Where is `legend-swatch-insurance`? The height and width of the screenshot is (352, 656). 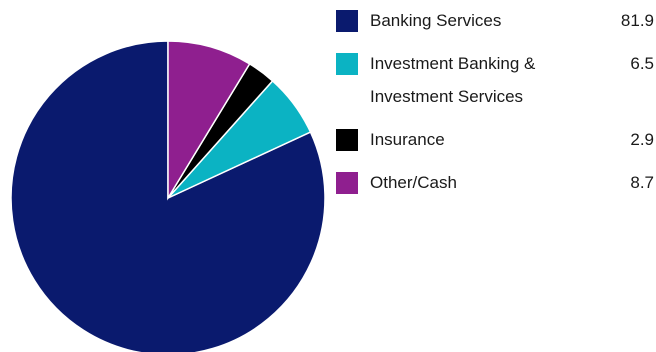 legend-swatch-insurance is located at coordinates (347, 140).